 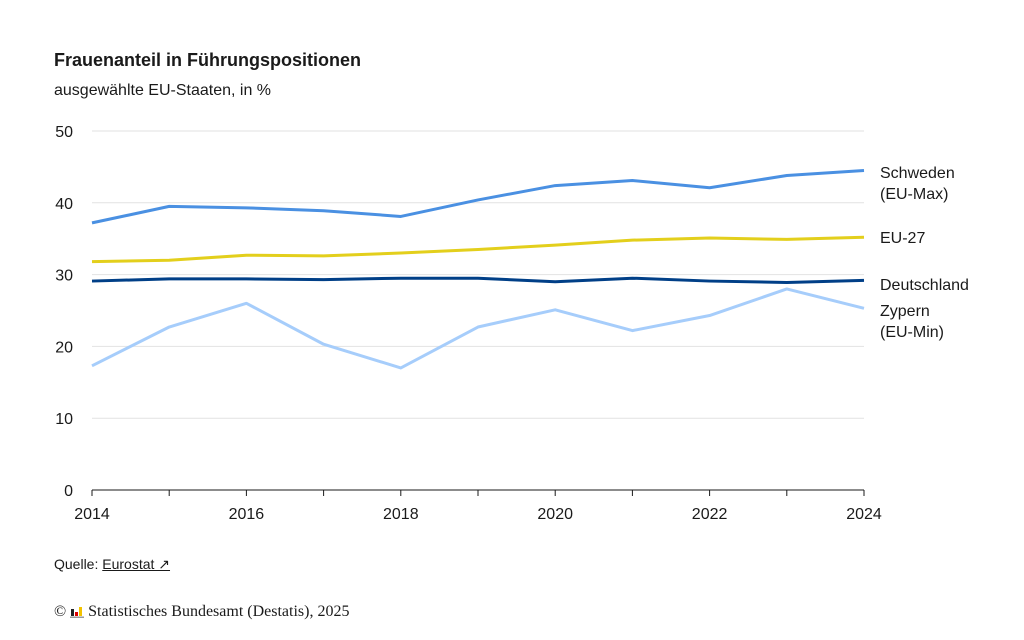 I want to click on eurostat-link: Eurostat ↗, so click(x=136, y=564).